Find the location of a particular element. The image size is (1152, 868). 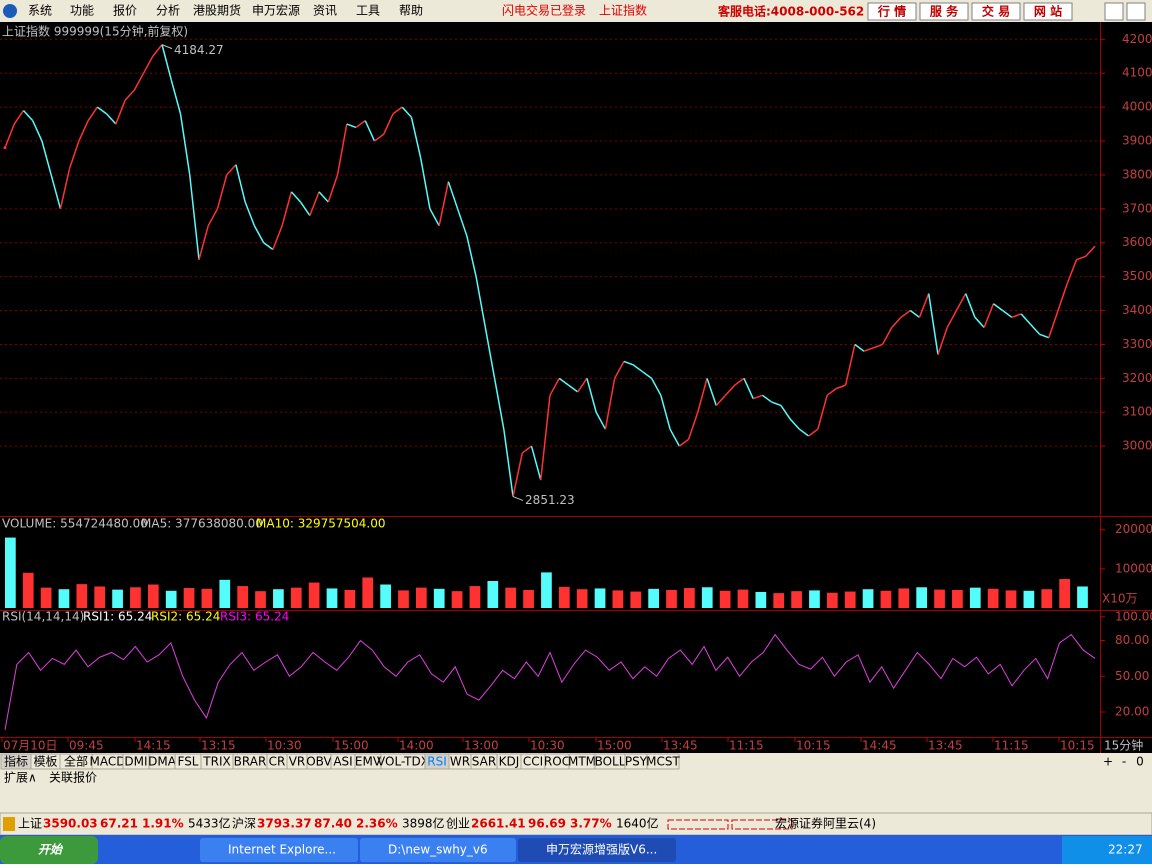

tab-label: ROC is located at coordinates (557, 762).